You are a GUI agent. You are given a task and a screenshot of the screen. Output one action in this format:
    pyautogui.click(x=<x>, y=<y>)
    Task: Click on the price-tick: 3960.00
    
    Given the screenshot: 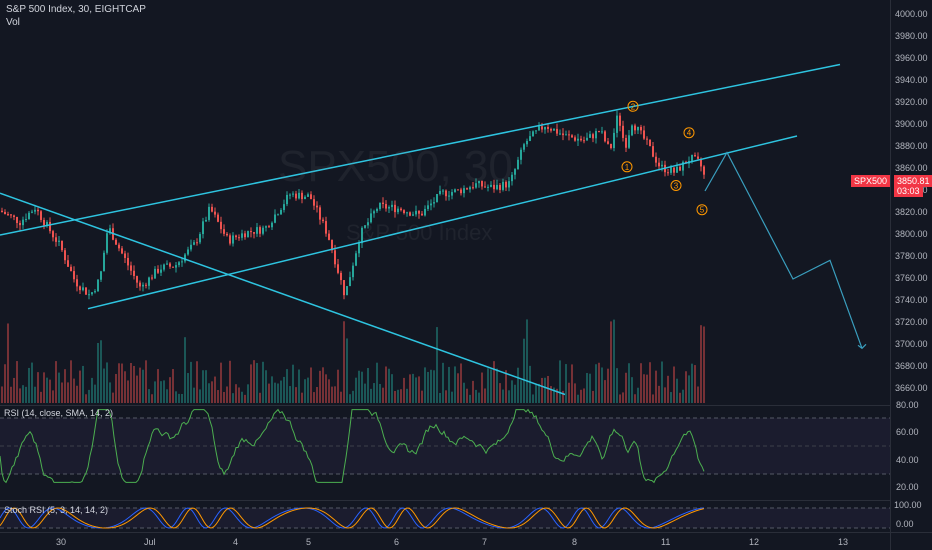 What is the action you would take?
    pyautogui.click(x=911, y=58)
    